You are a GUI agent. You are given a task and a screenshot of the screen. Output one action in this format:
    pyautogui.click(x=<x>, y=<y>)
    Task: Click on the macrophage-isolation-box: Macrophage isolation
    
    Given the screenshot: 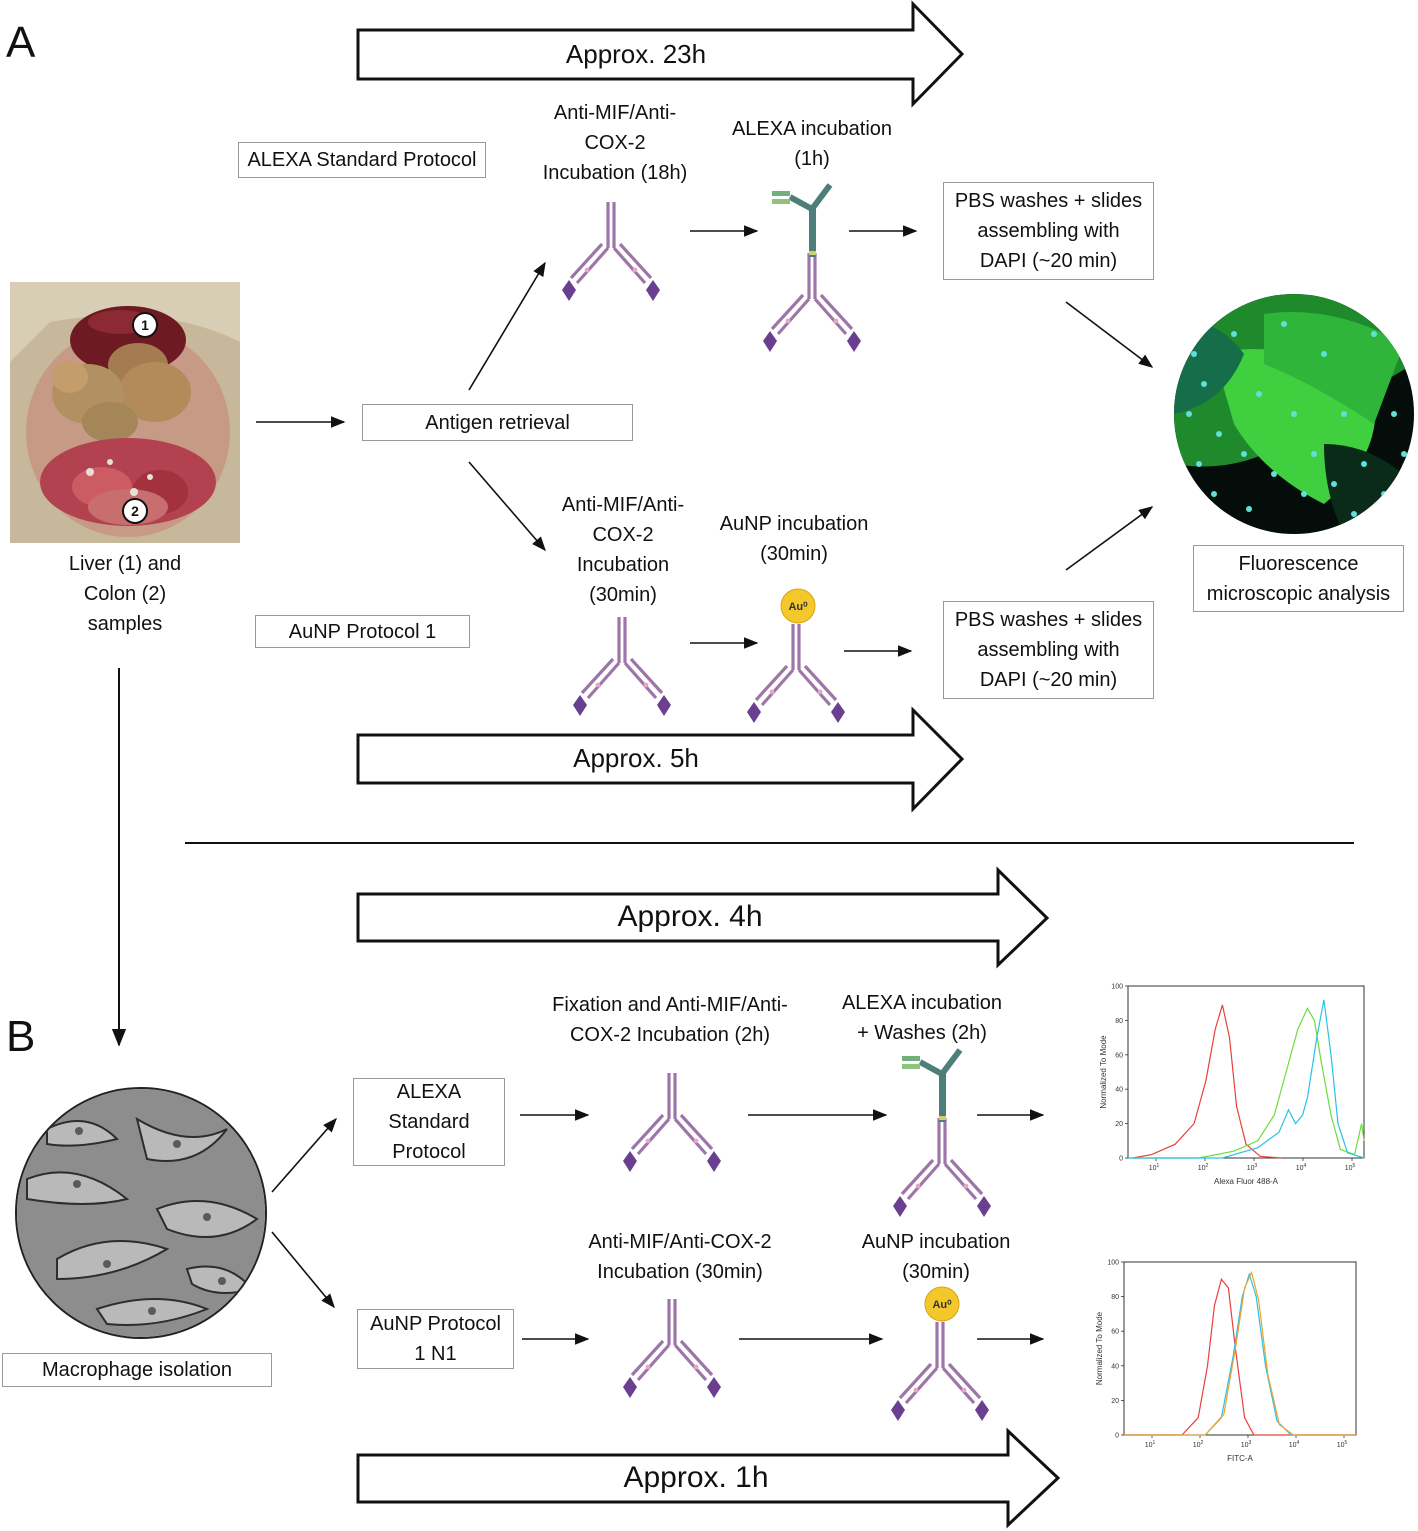 What is the action you would take?
    pyautogui.click(x=137, y=1370)
    